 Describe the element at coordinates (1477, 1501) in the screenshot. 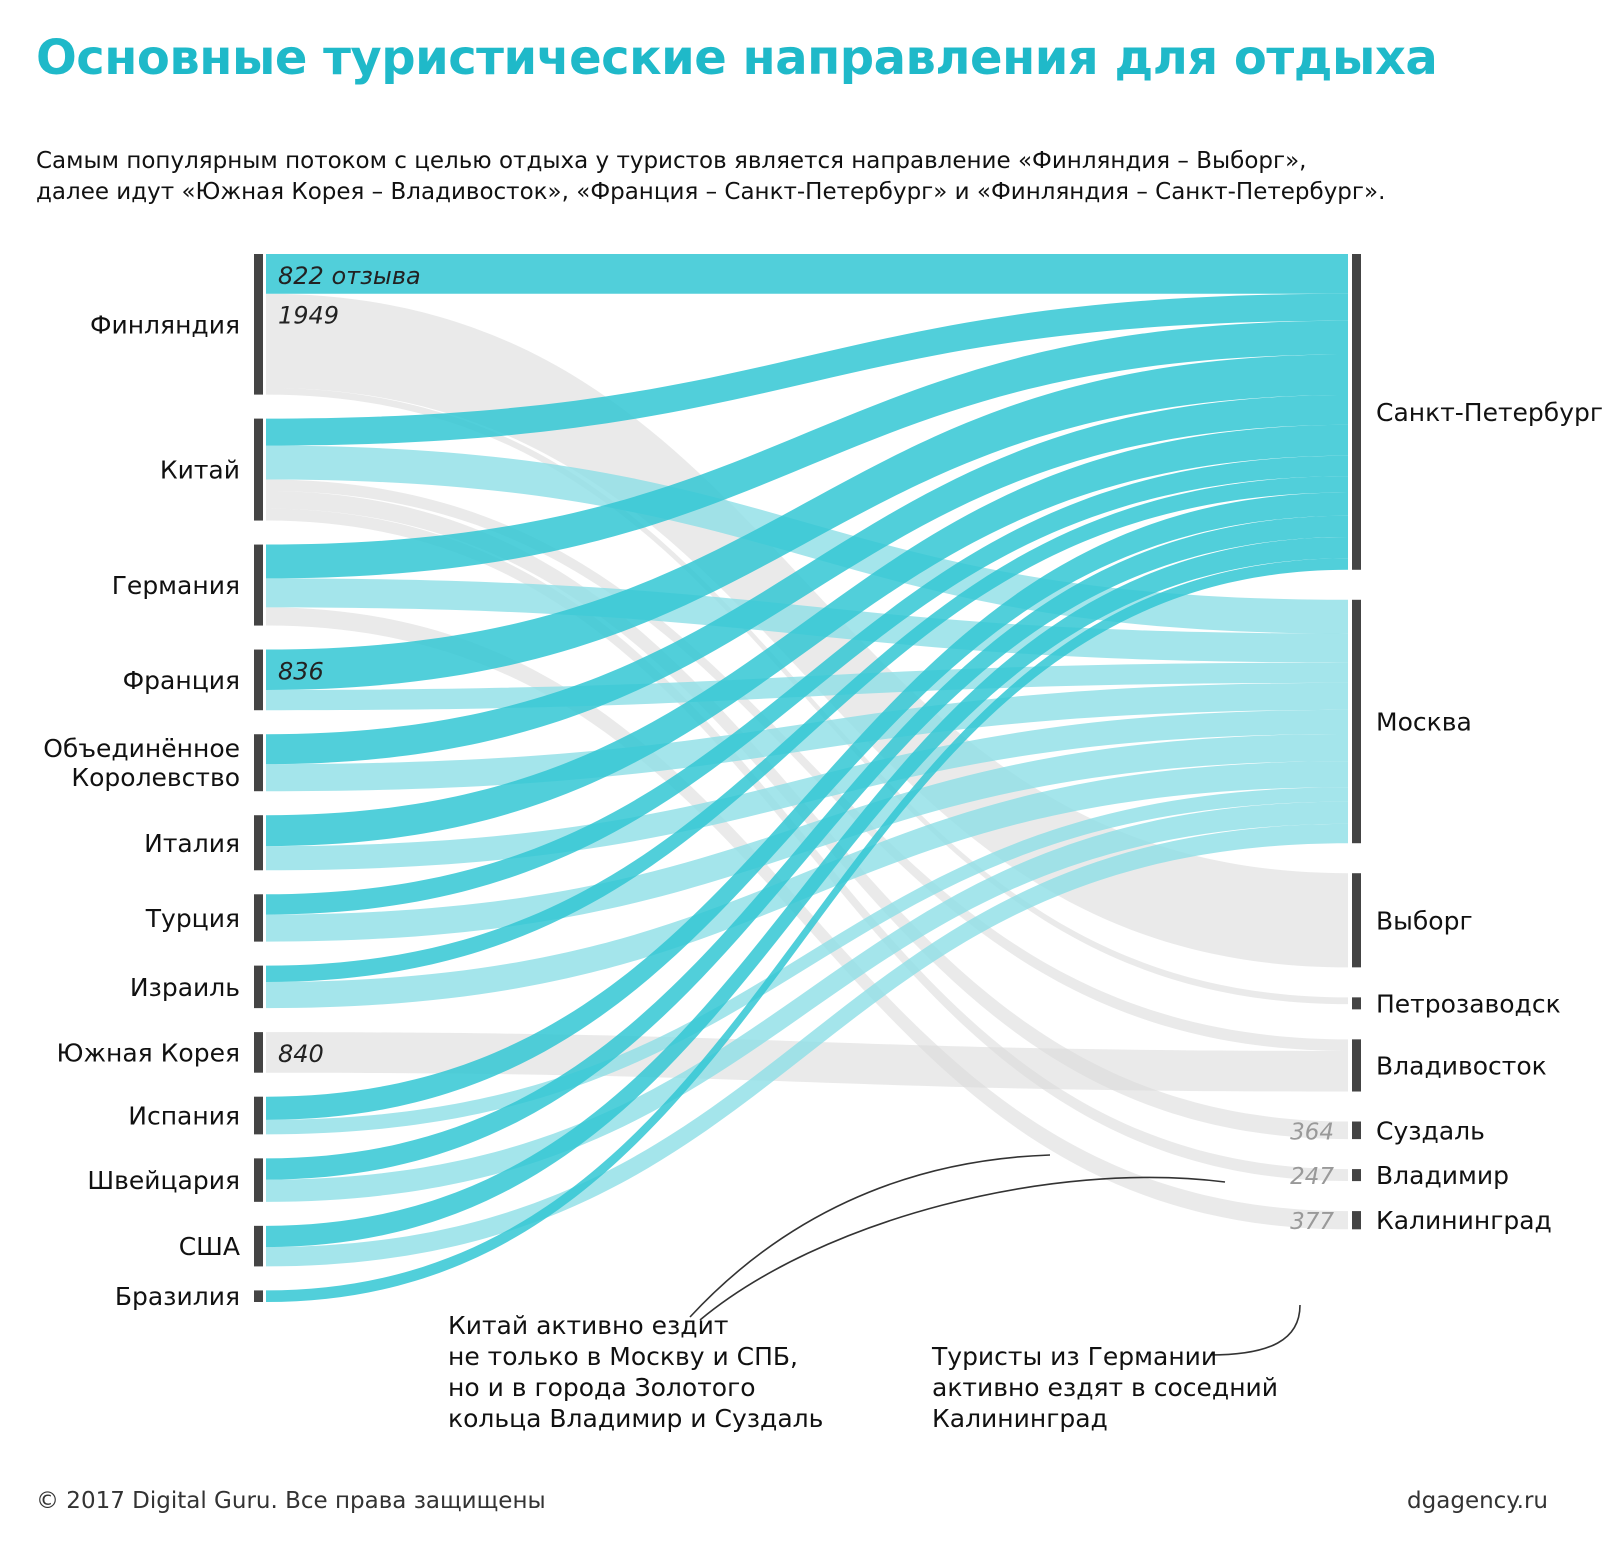

I see `footer-site-link: dgagency.ru` at that location.